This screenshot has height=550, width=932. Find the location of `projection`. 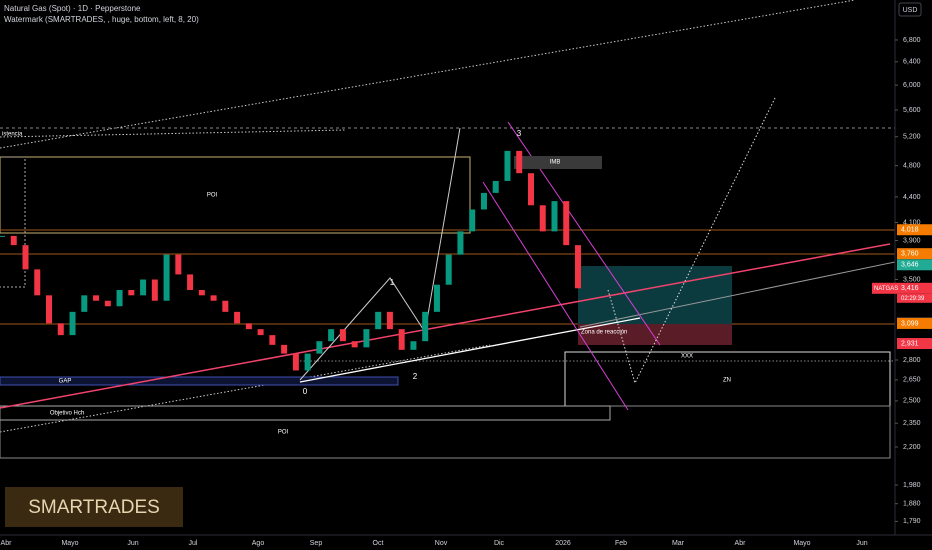

projection is located at coordinates (691, 241).